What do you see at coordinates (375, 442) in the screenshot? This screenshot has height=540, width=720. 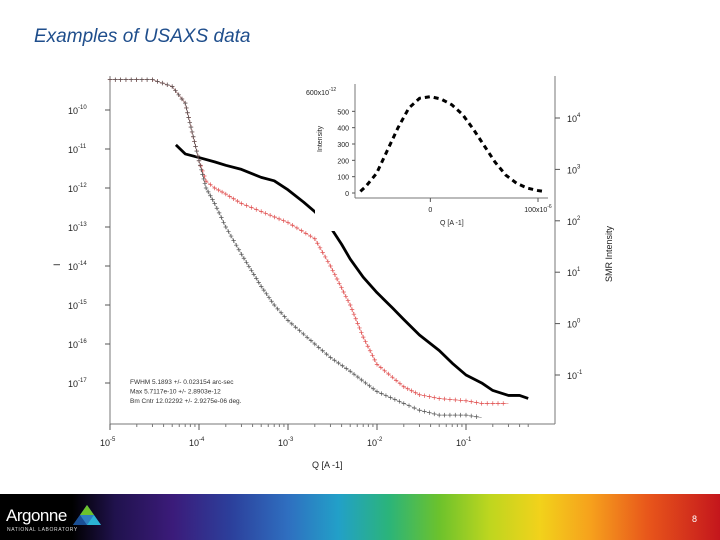 I see `x-tick-label-3: 10⁻²` at bounding box center [375, 442].